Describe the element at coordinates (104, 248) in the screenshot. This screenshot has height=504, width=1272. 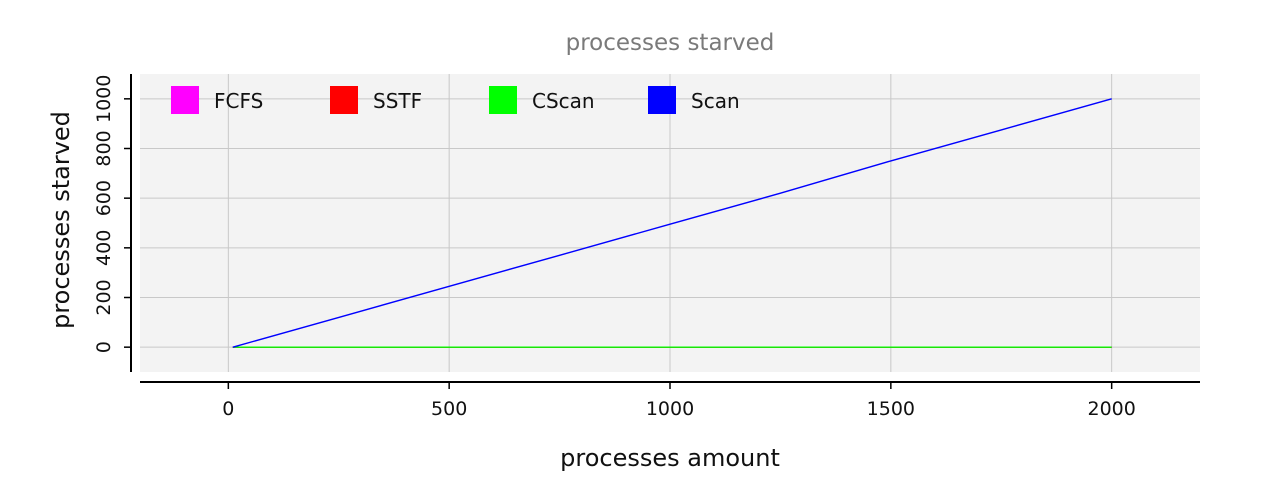
I see `y-tick-label: 400` at that location.